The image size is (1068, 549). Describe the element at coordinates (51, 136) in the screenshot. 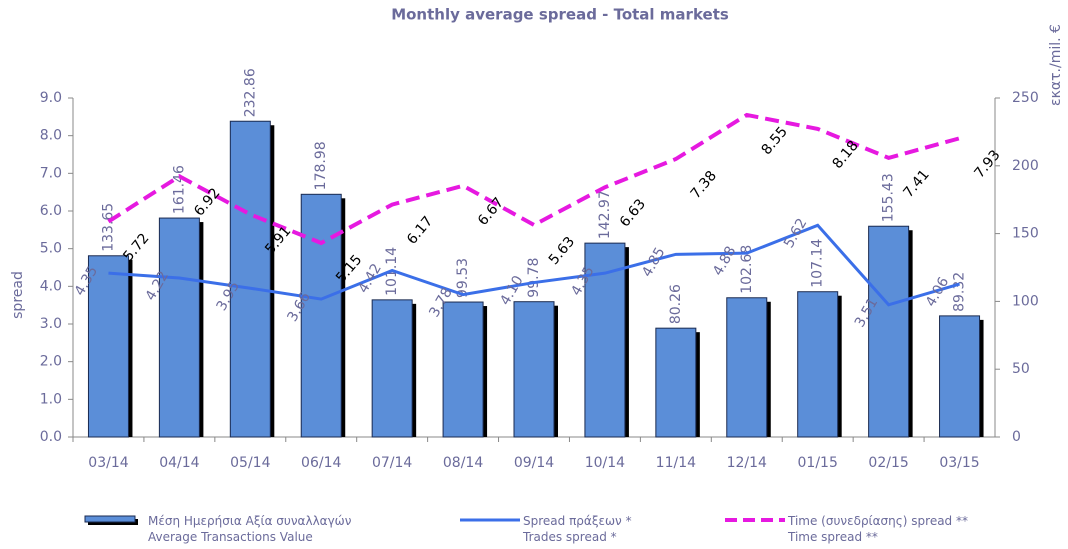

I see `y-tick-label: 8.0` at that location.